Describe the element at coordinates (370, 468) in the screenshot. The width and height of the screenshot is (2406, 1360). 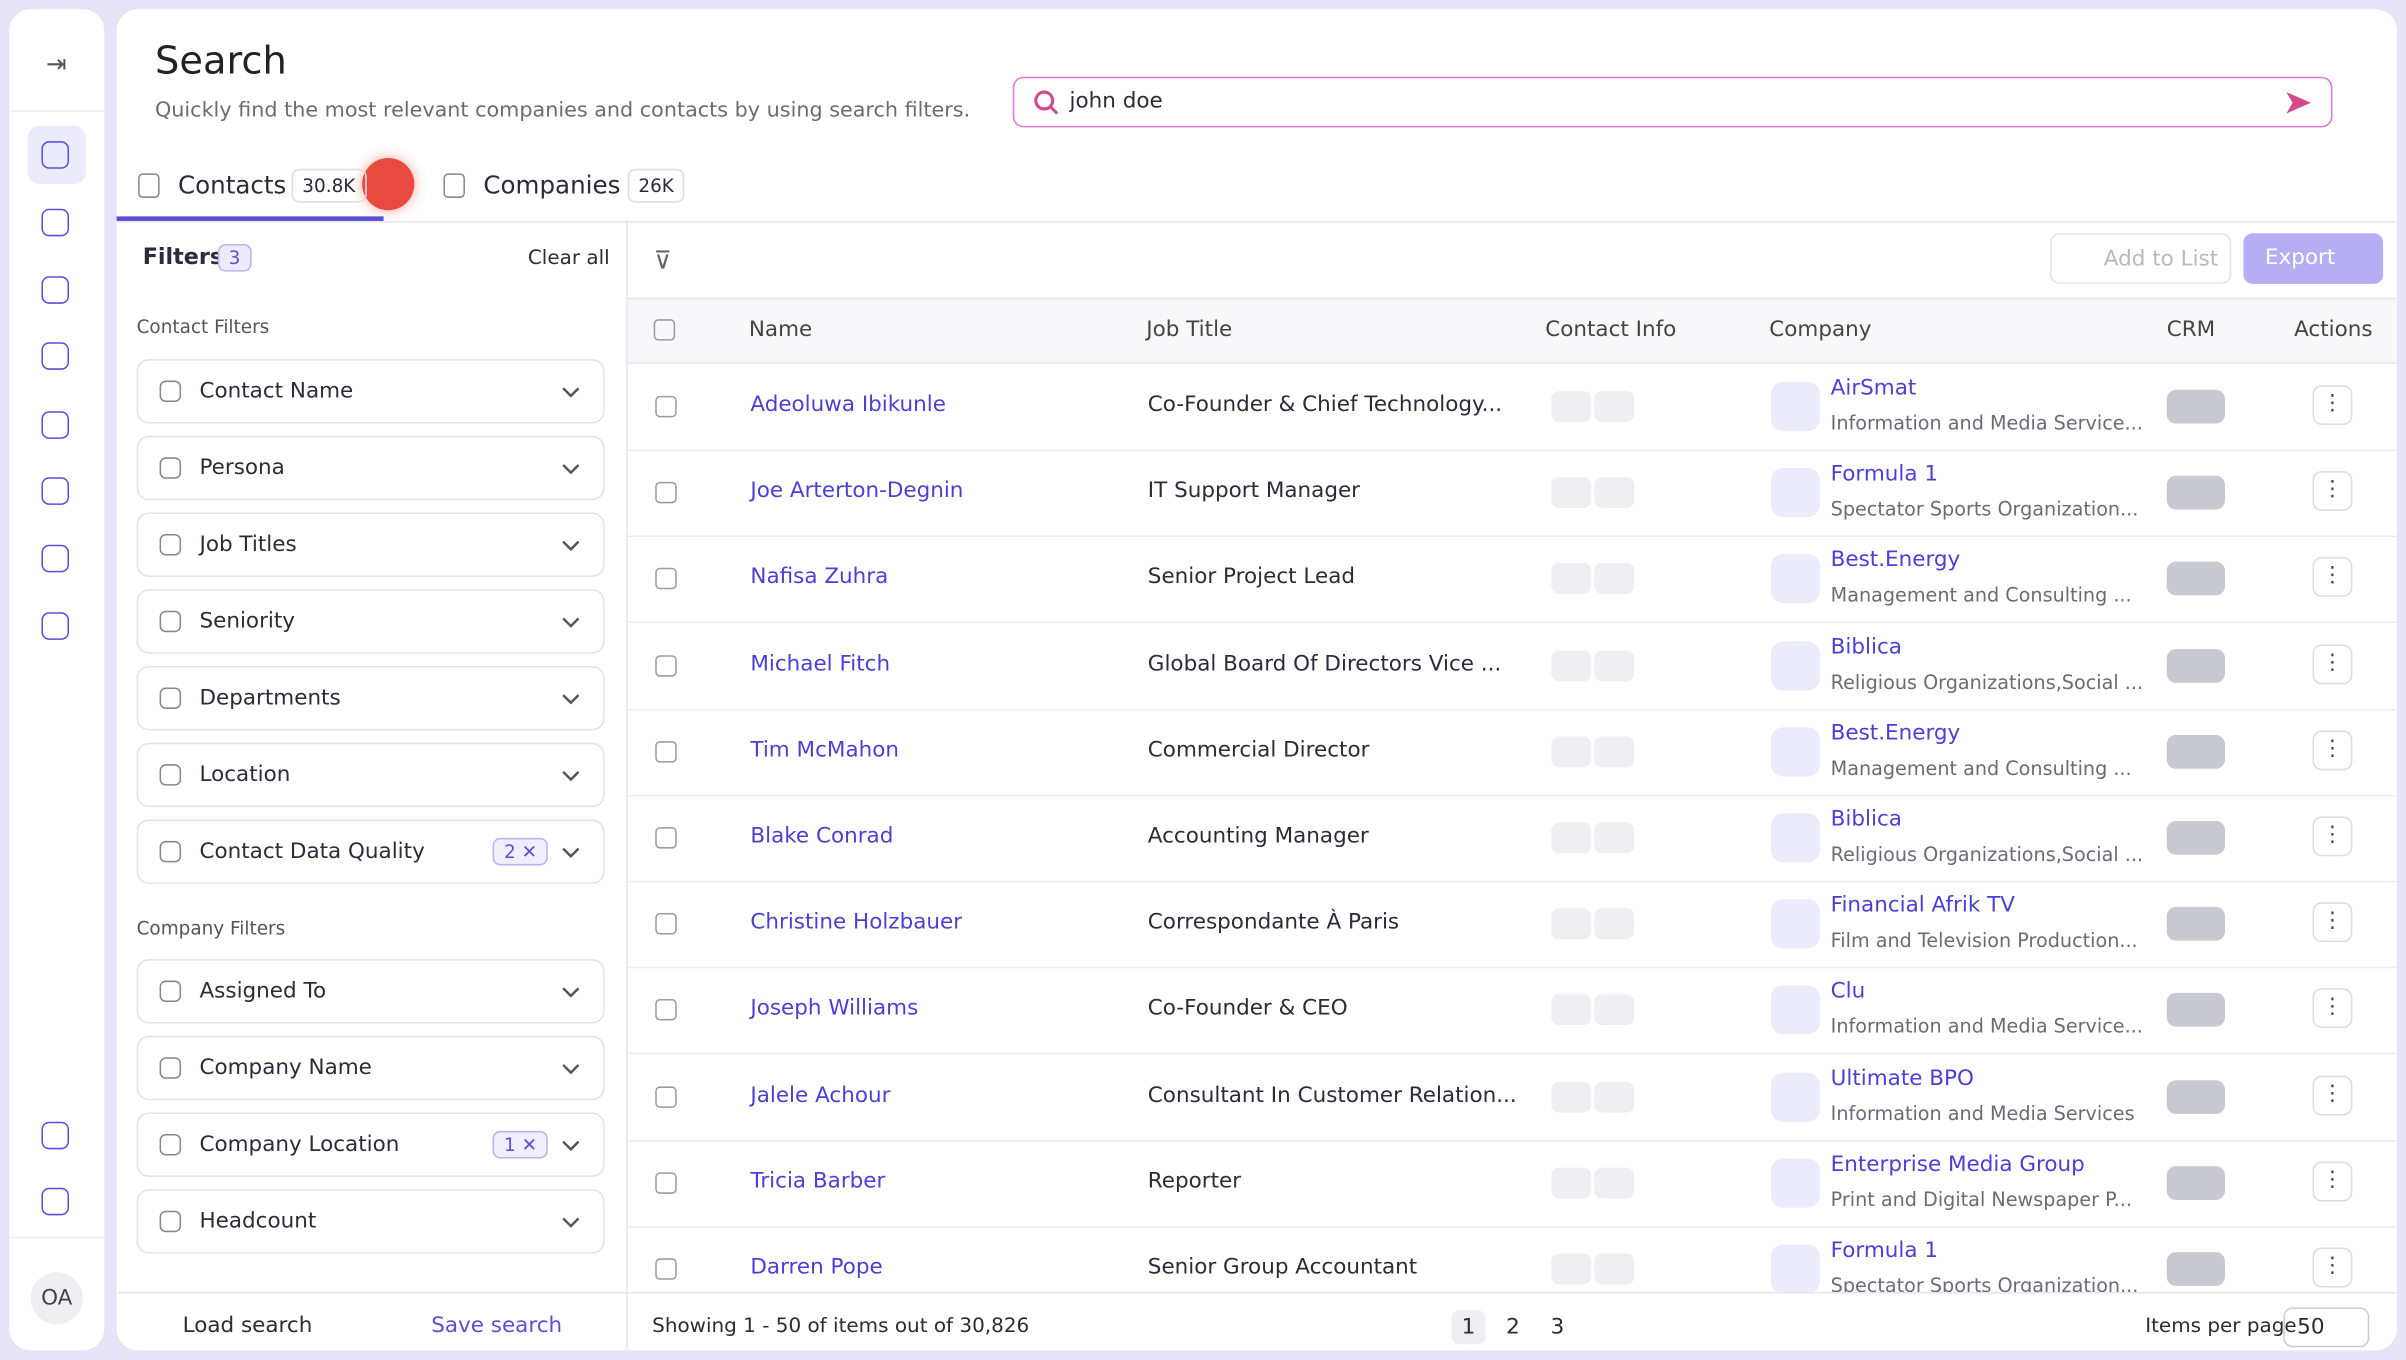
I see `filter-box: Persona` at that location.